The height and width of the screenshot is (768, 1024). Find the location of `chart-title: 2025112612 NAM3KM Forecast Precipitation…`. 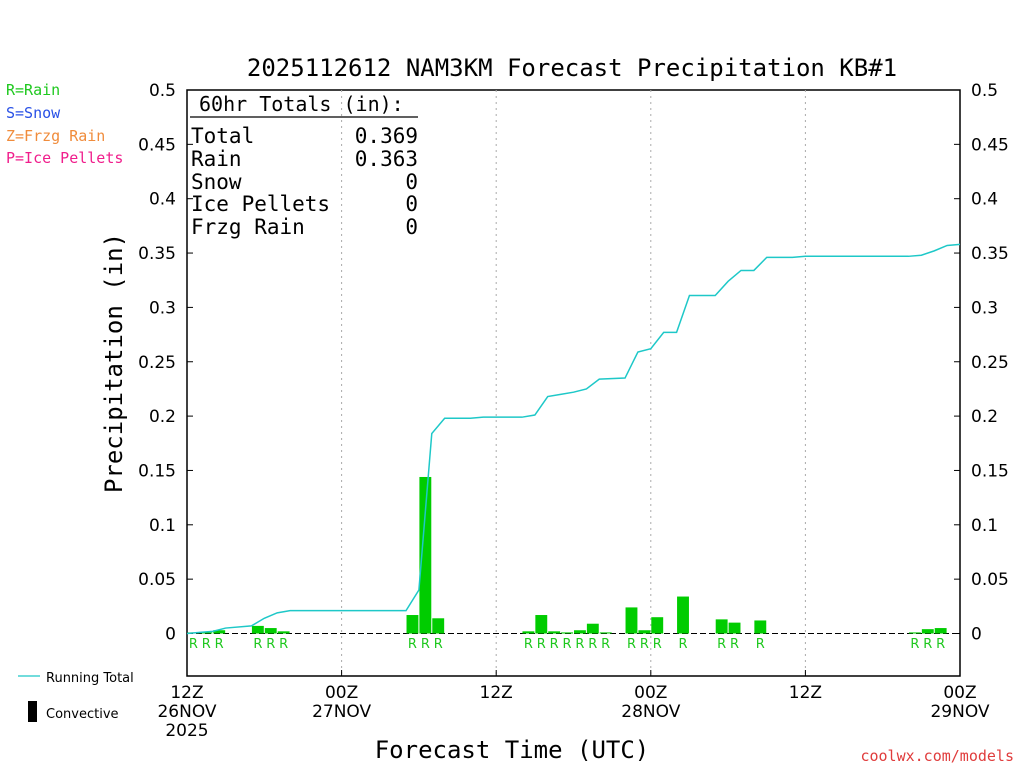

chart-title: 2025112612 NAM3KM Forecast Precipitation… is located at coordinates (572, 68).